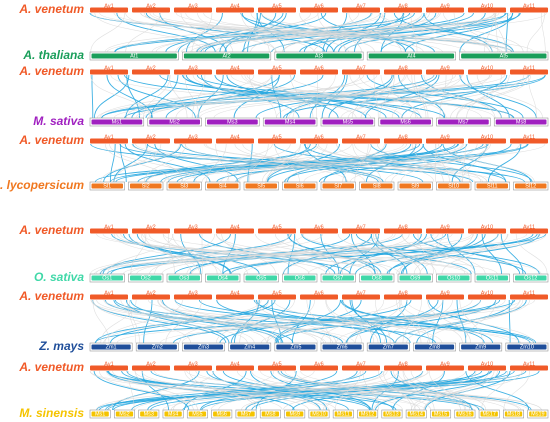  I want to click on chromosome-label: Ms11, so click(343, 414).